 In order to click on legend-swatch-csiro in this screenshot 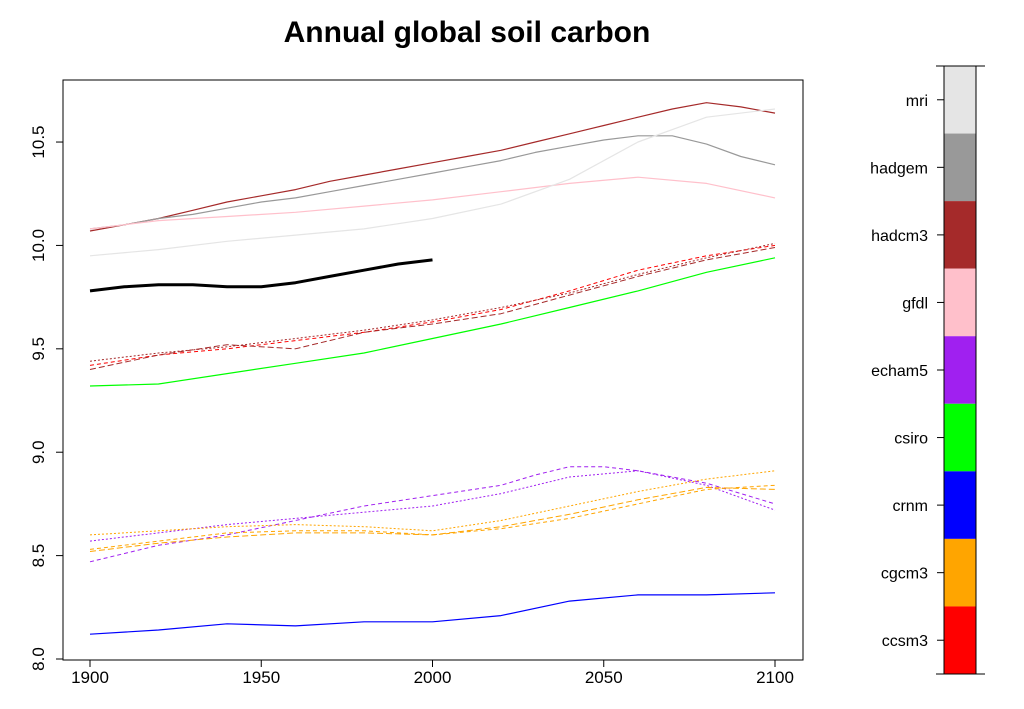, I will do `click(960, 437)`.